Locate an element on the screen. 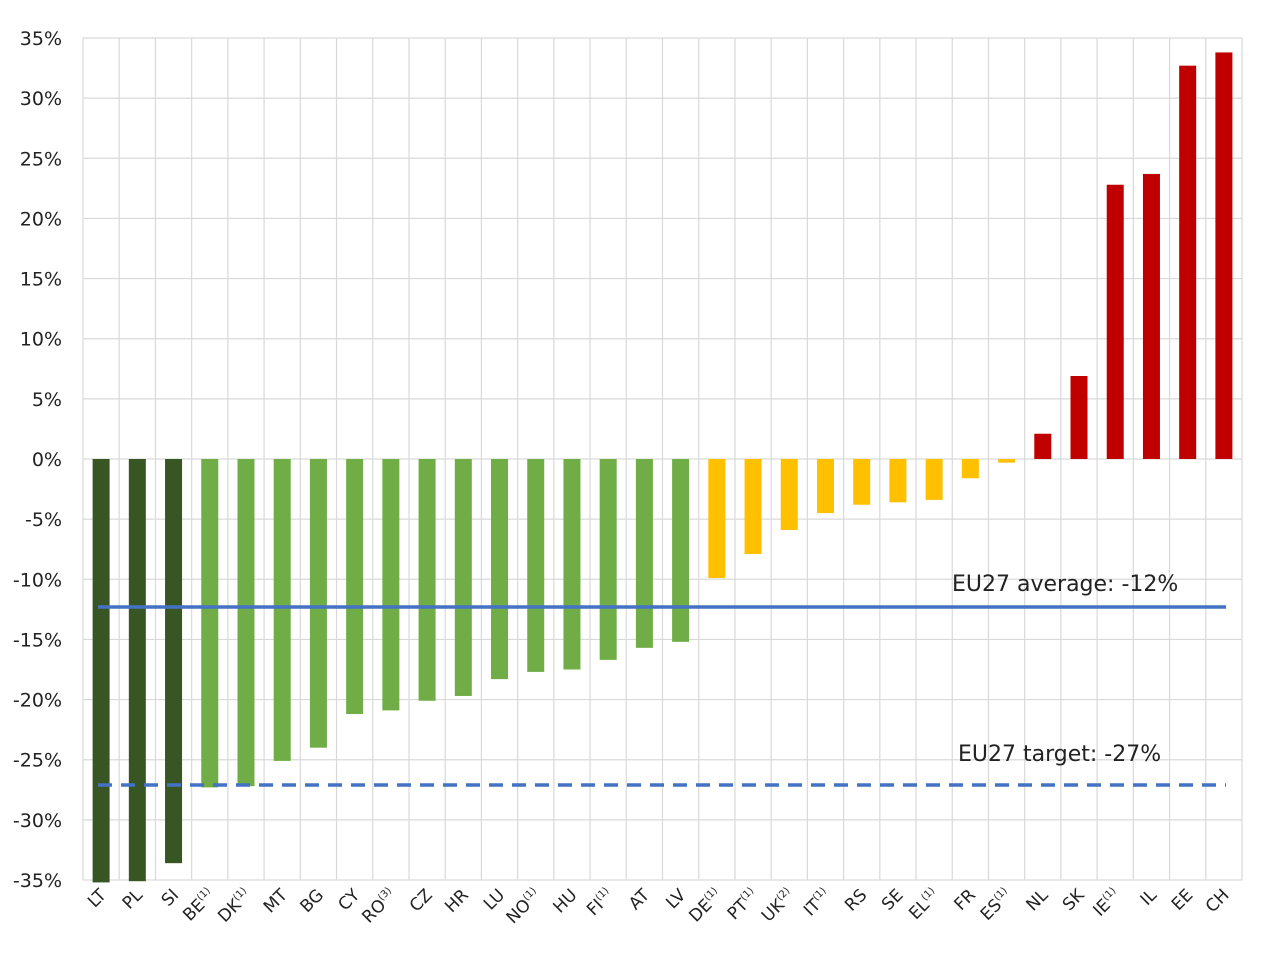  x-tick-label: DE(1) is located at coordinates (705, 905).